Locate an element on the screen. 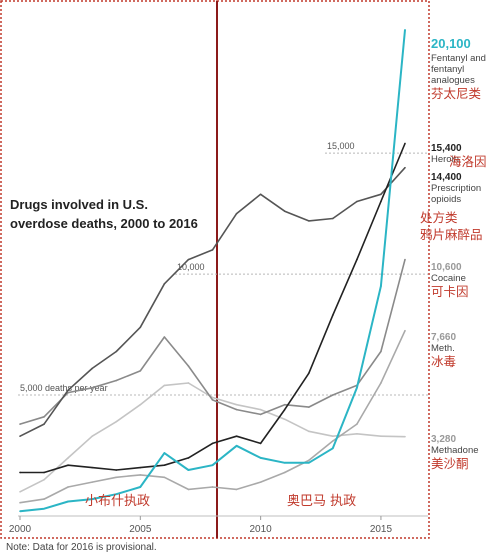 This screenshot has height=558, width=500. data-point-methadone-2004 is located at coordinates (116, 421).